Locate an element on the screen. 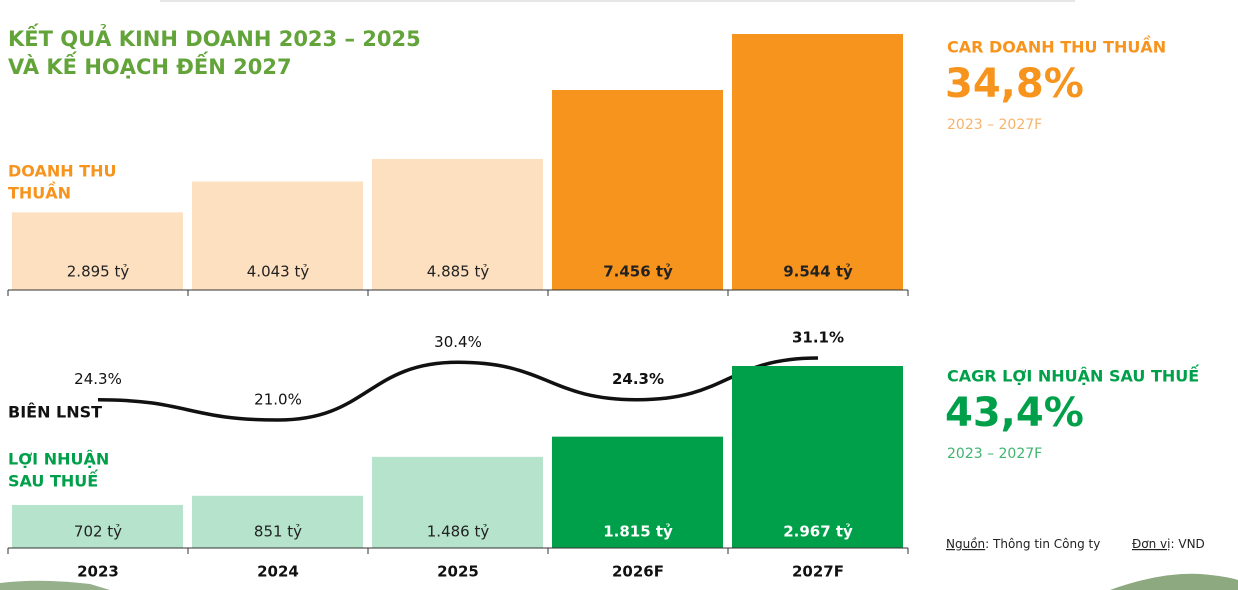 This screenshot has width=1238, height=590. x-tick-label: 2027F is located at coordinates (818, 572).